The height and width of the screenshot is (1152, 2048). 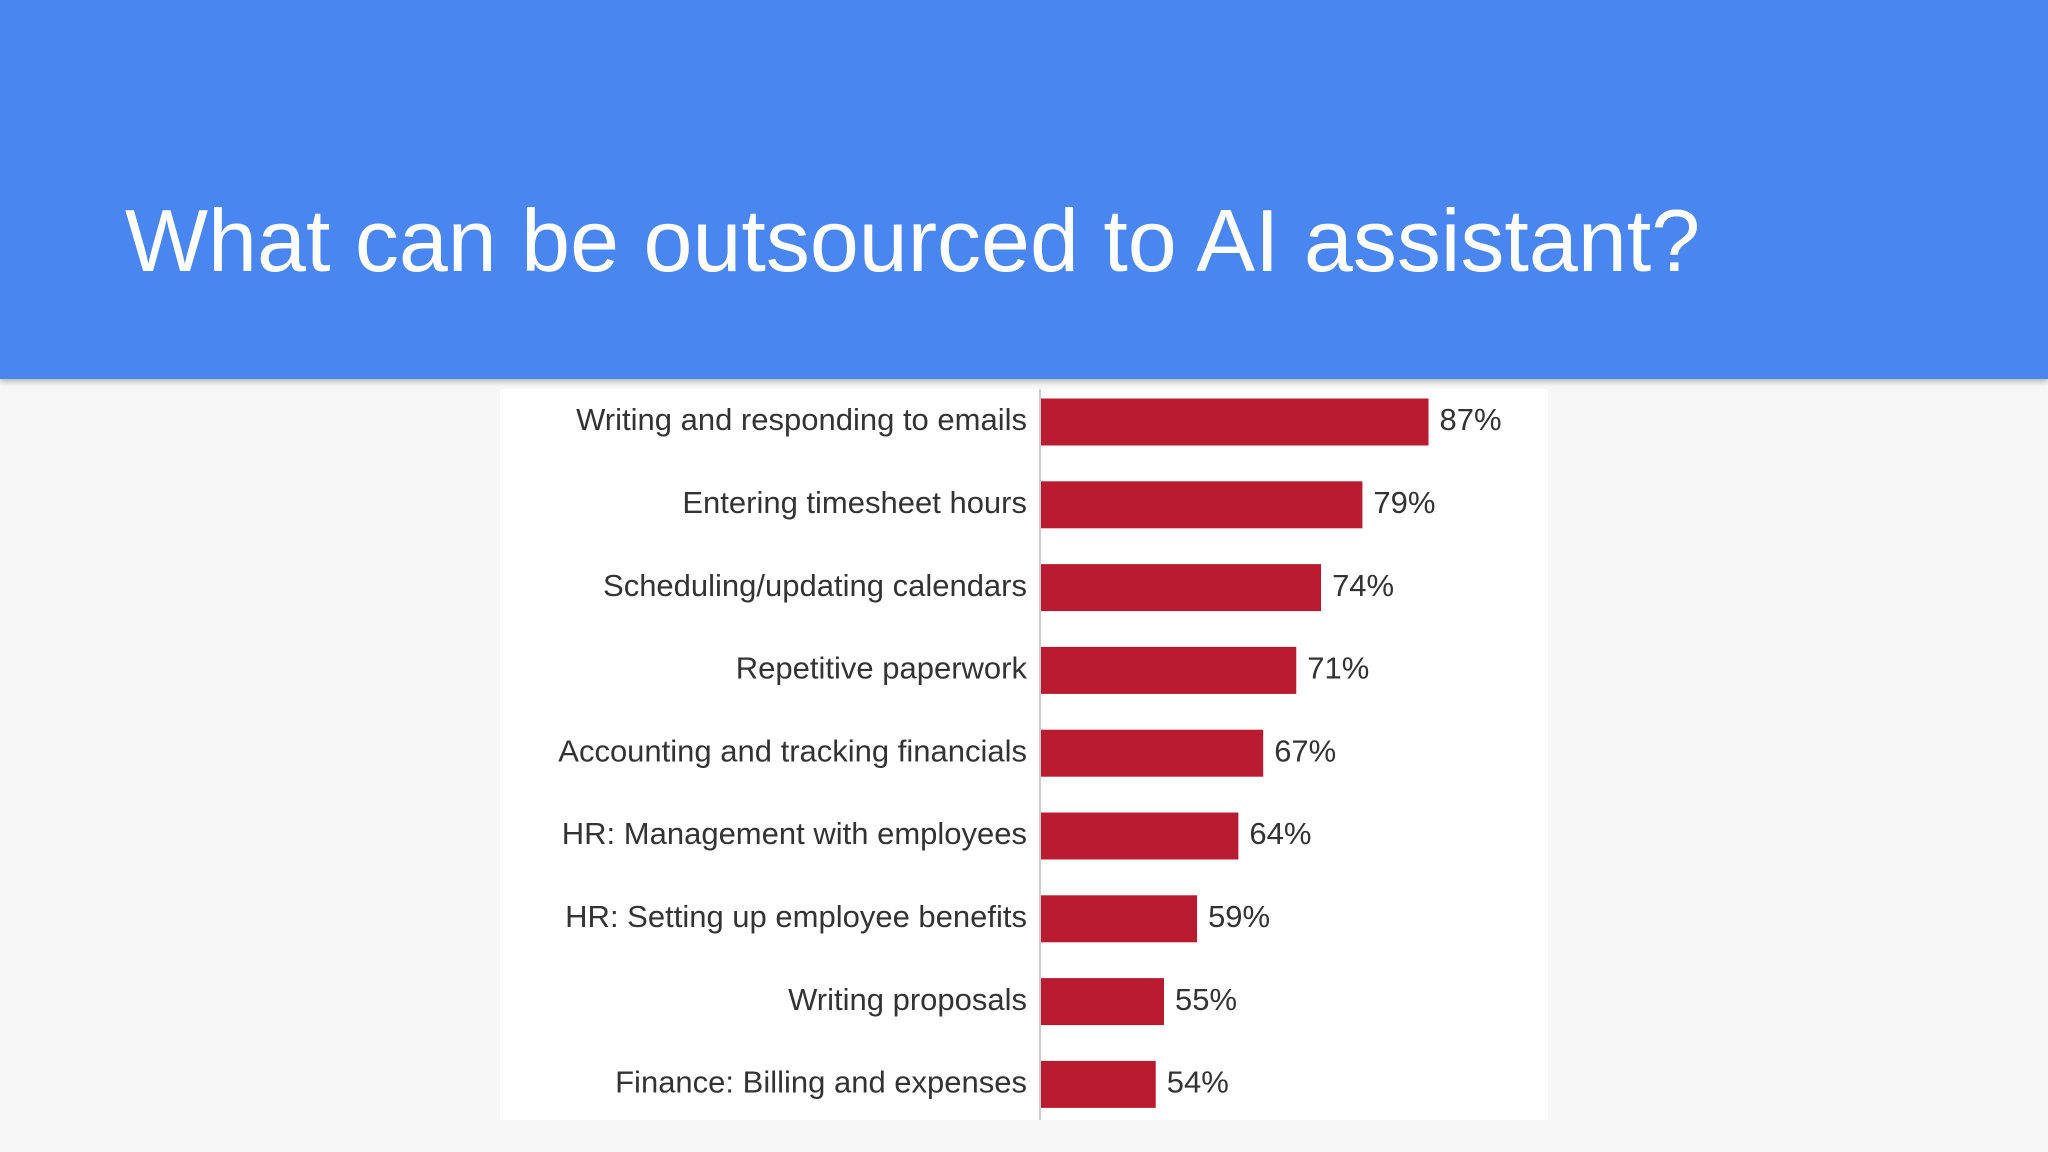 What do you see at coordinates (821, 1082) in the screenshot?
I see `category-label: Finance: Billing and expenses` at bounding box center [821, 1082].